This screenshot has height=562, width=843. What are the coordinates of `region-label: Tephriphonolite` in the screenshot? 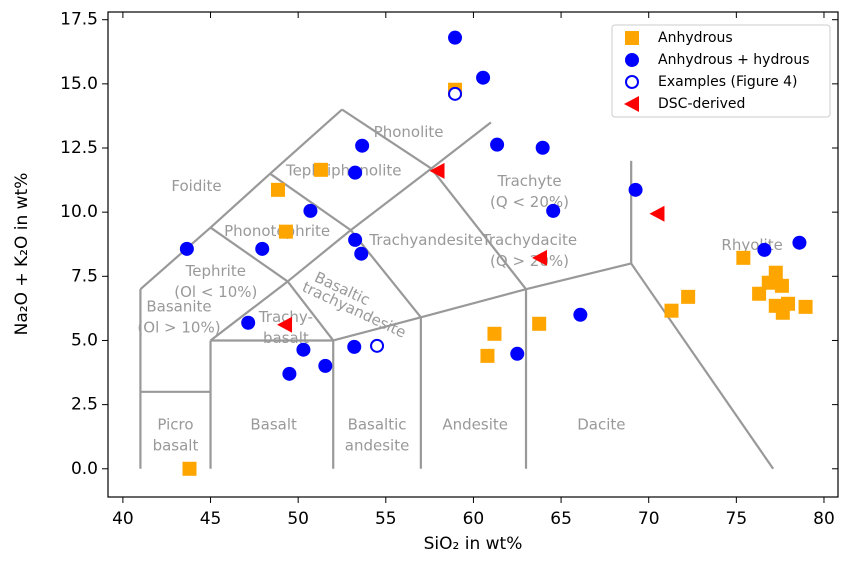 It's located at (343, 171).